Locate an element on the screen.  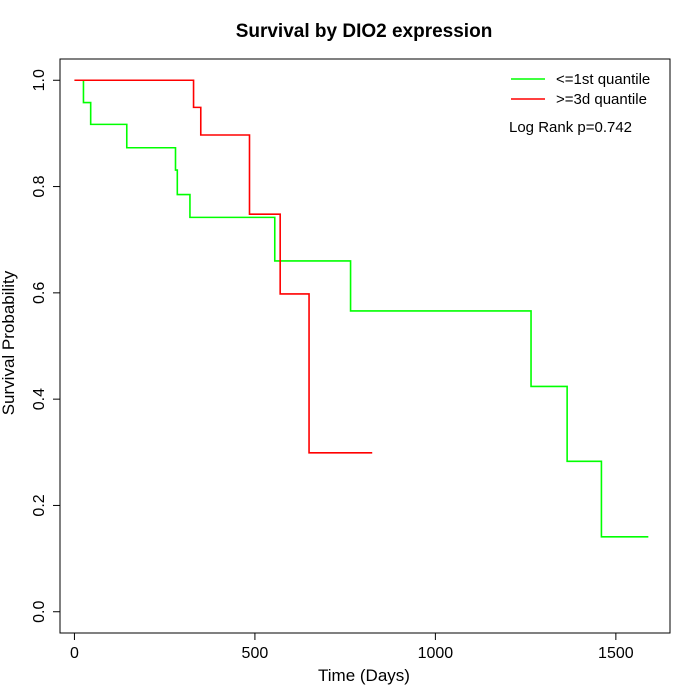
y-axis: 0.0 0.2 0.4 0.6 0.8 1.0 is located at coordinates (46, 346).